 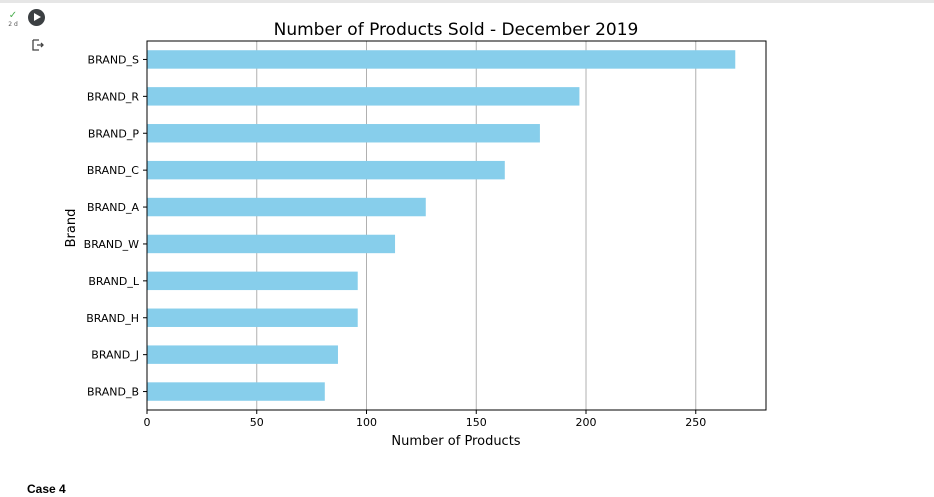 I want to click on check-icon: ✓, so click(x=13, y=15).